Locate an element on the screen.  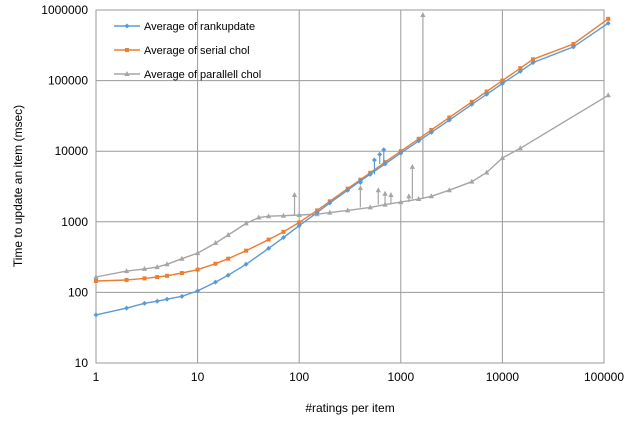
legend-item: Average of parallell chol is located at coordinates (187, 75).